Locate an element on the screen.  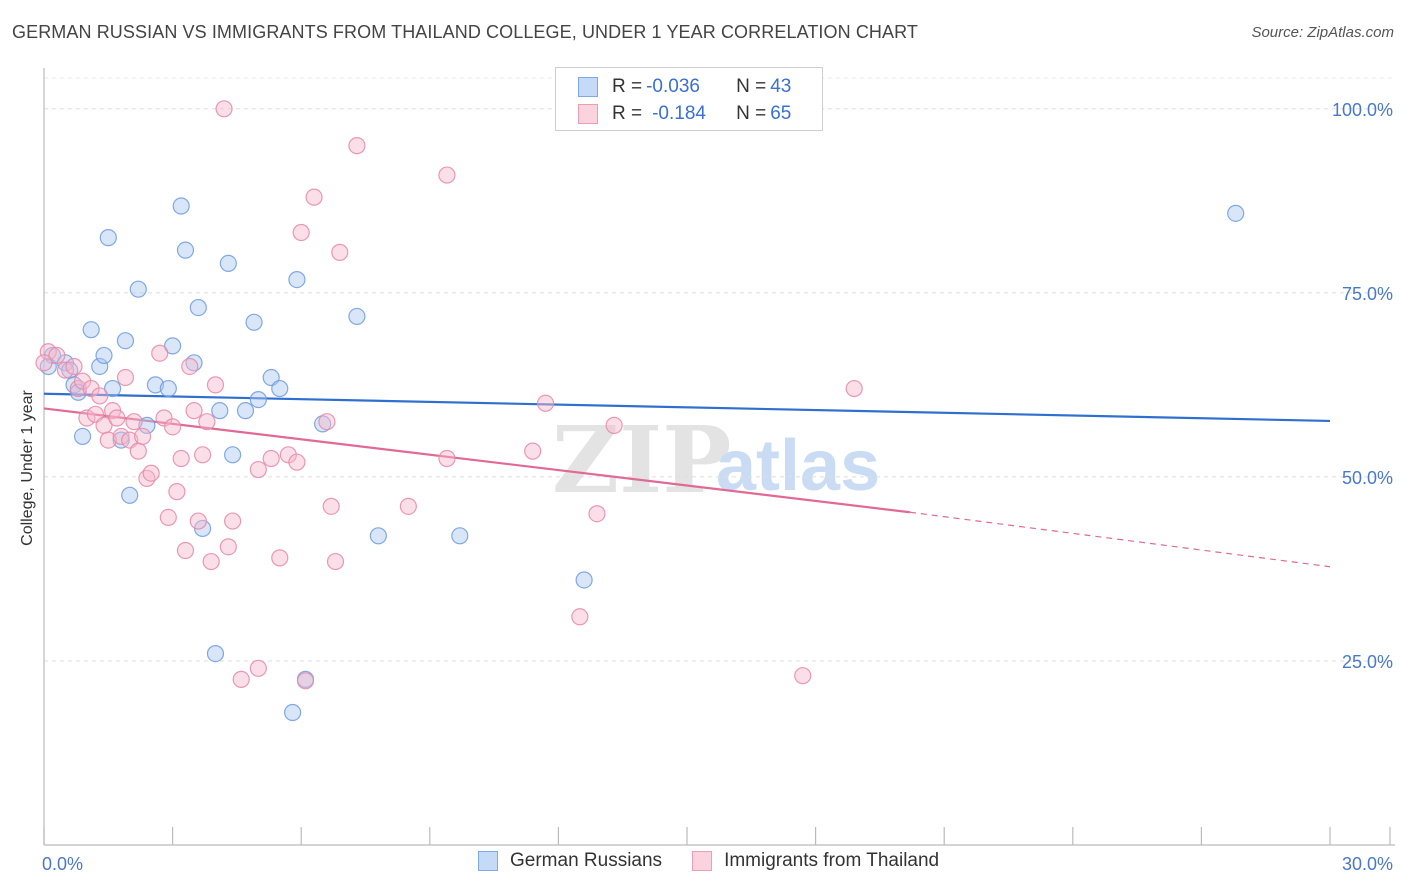
trend-line-german-russians is located at coordinates (687, 407).